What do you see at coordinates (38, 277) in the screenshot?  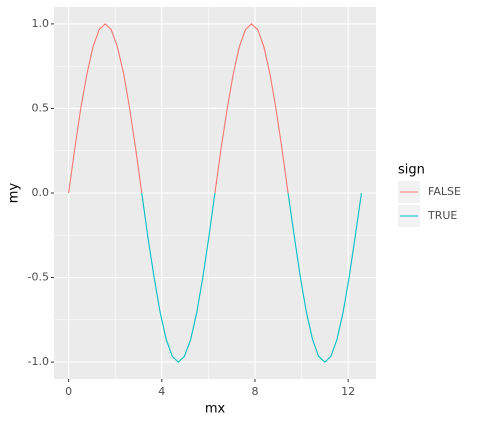 I see `y-tick-label: -0.5` at bounding box center [38, 277].